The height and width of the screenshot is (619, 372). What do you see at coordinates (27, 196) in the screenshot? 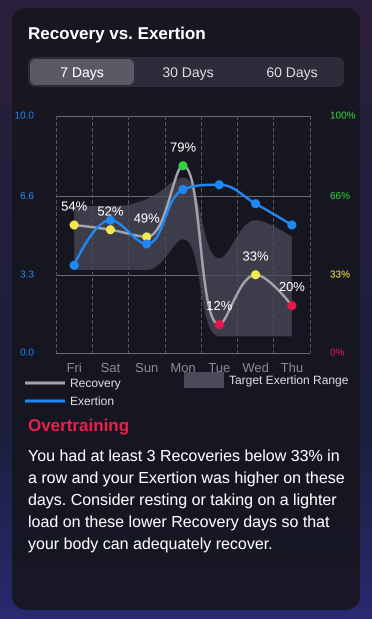
I see `y-tick-label: 6.6` at bounding box center [27, 196].